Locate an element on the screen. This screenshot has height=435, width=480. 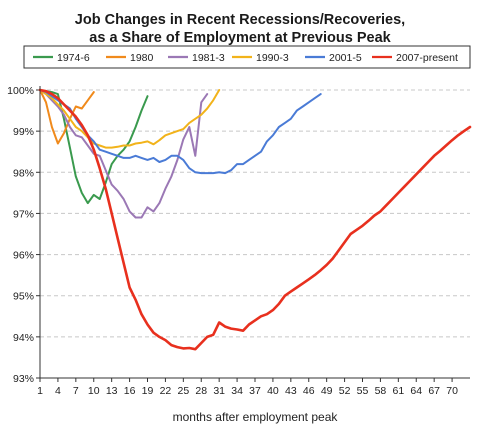
legend-label: 1974-6 is located at coordinates (73, 58).